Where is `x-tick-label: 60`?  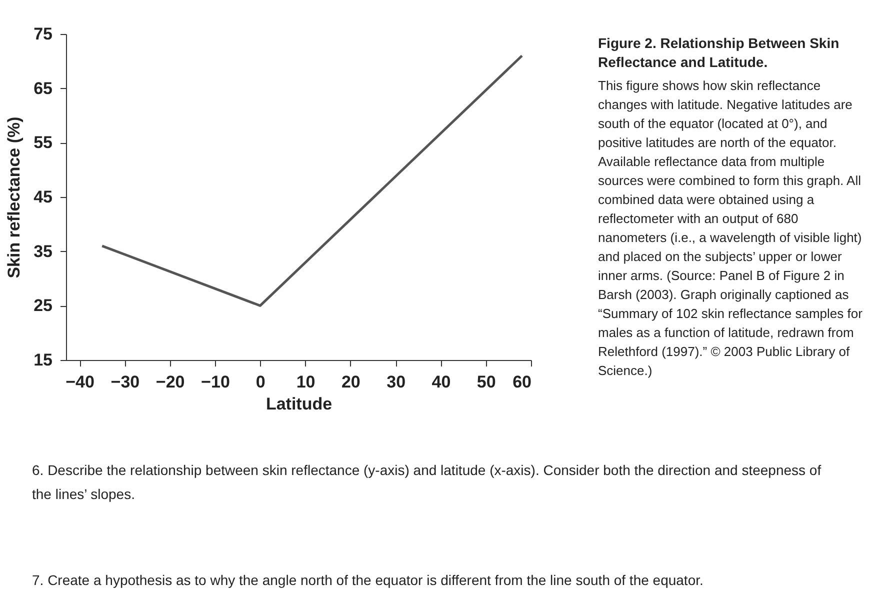 x-tick-label: 60 is located at coordinates (522, 382).